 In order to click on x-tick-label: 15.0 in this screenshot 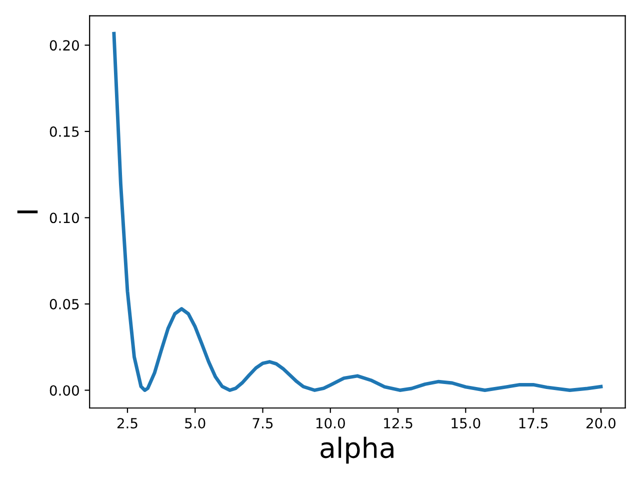, I will do `click(466, 423)`.